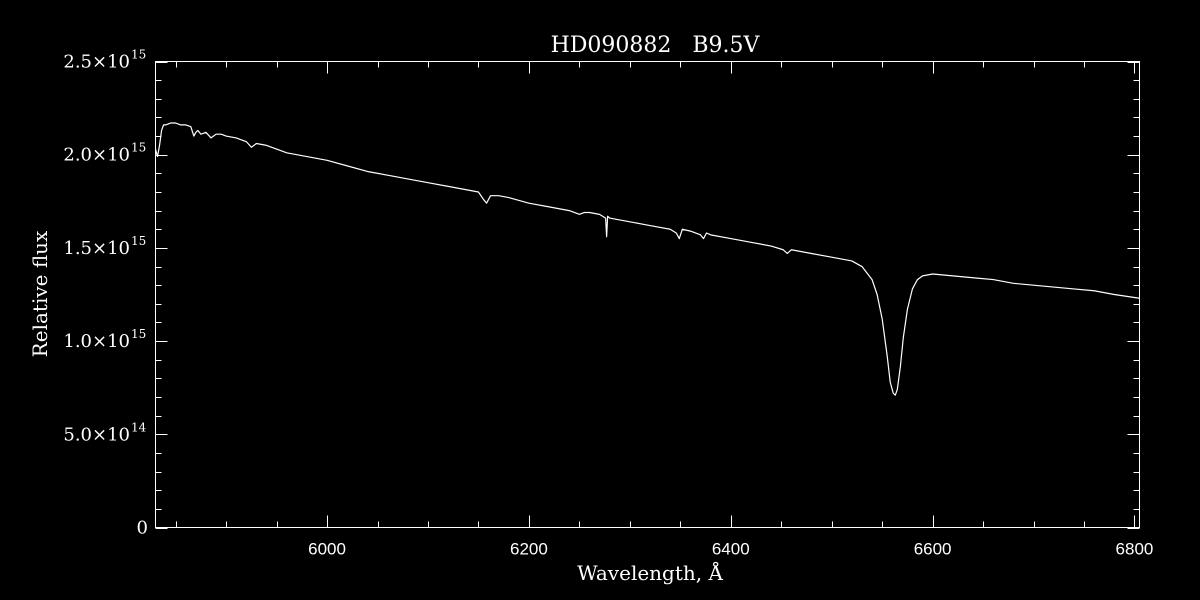  I want to click on x-tick-label: 6800, so click(1135, 549).